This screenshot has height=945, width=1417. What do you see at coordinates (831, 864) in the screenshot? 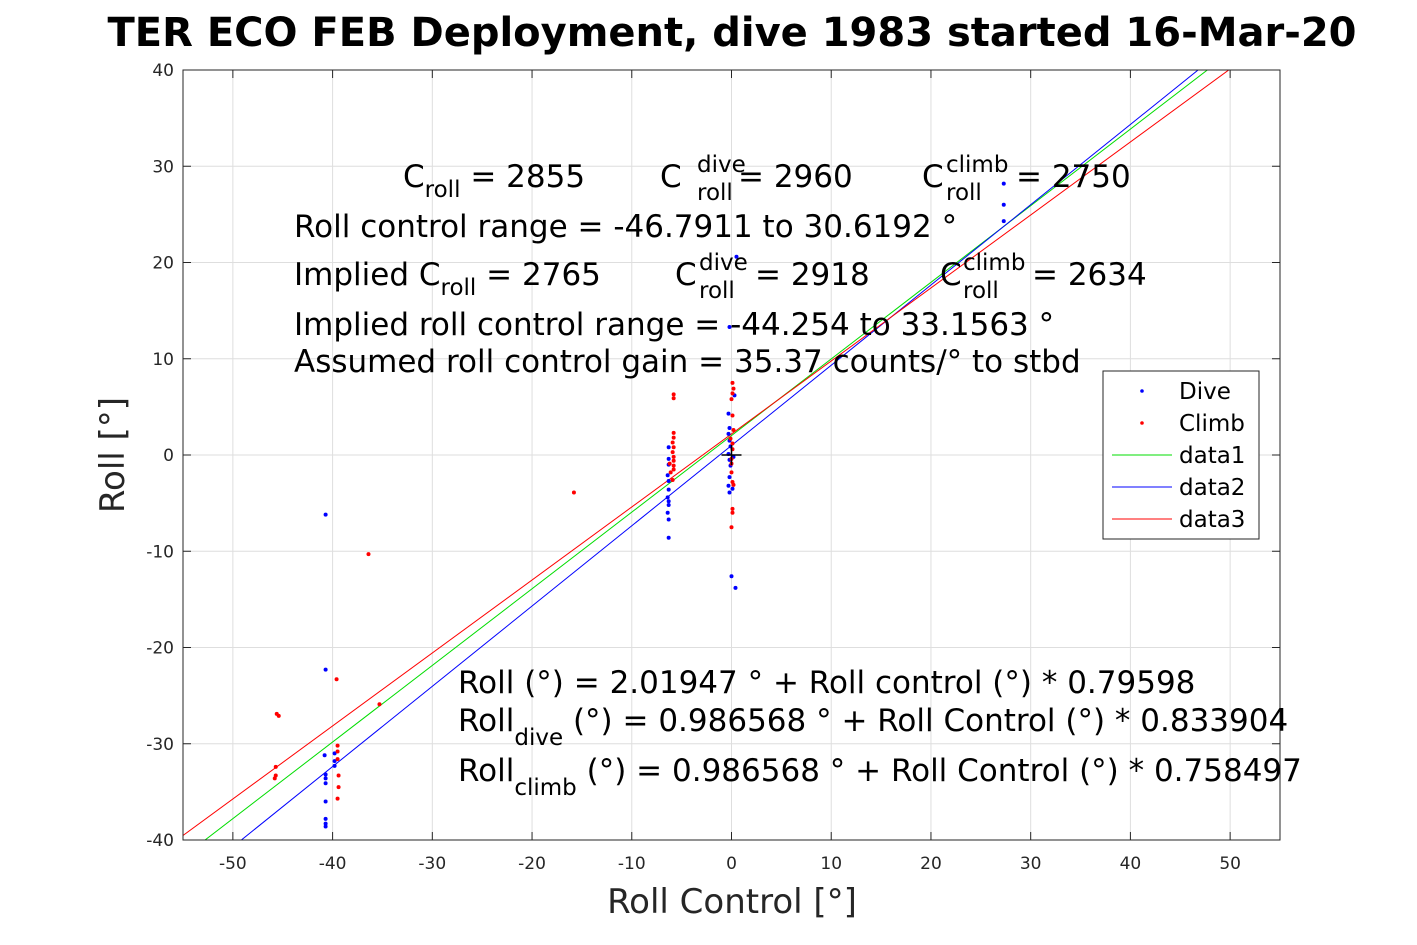
I see `x-tick-label: 10` at bounding box center [831, 864].